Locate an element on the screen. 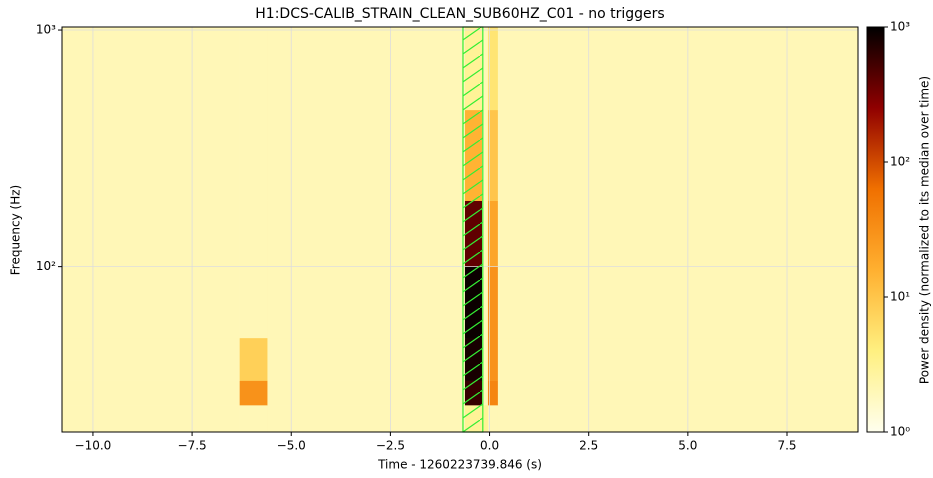  colorbar-tick-label: 10¹ is located at coordinates (900, 297).